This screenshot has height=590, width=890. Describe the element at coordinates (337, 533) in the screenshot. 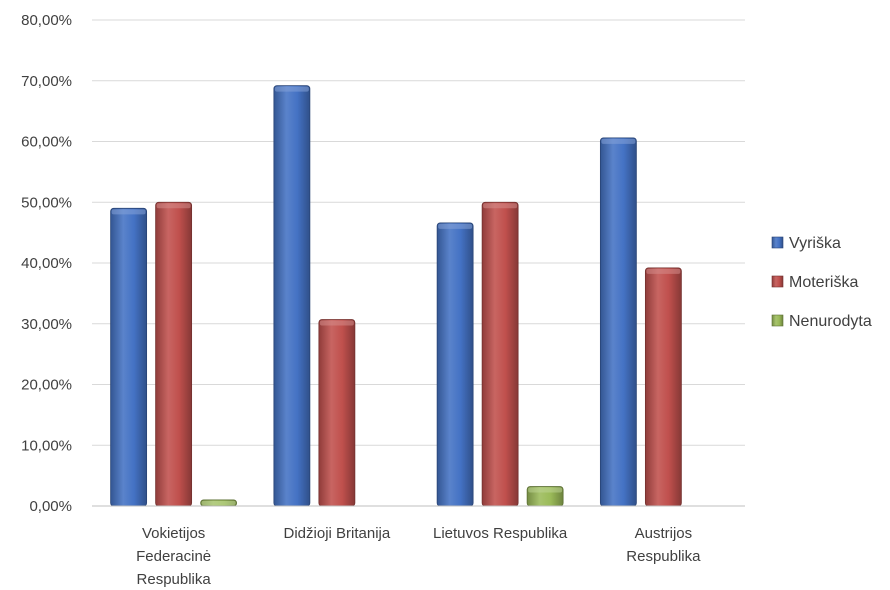

I see `category-label: Didžioji Britanija` at that location.